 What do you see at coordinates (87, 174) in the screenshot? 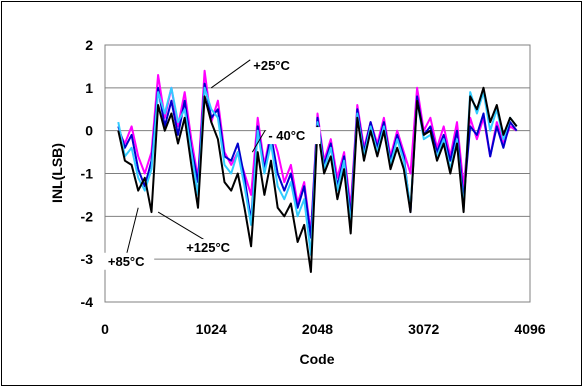
I see `y-tick-label: -1` at bounding box center [87, 174].